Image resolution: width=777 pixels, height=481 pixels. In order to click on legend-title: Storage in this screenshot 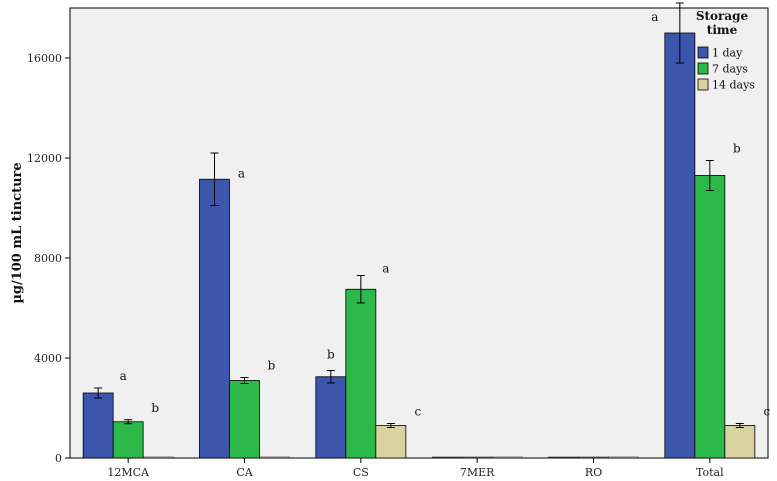, I will do `click(722, 16)`.